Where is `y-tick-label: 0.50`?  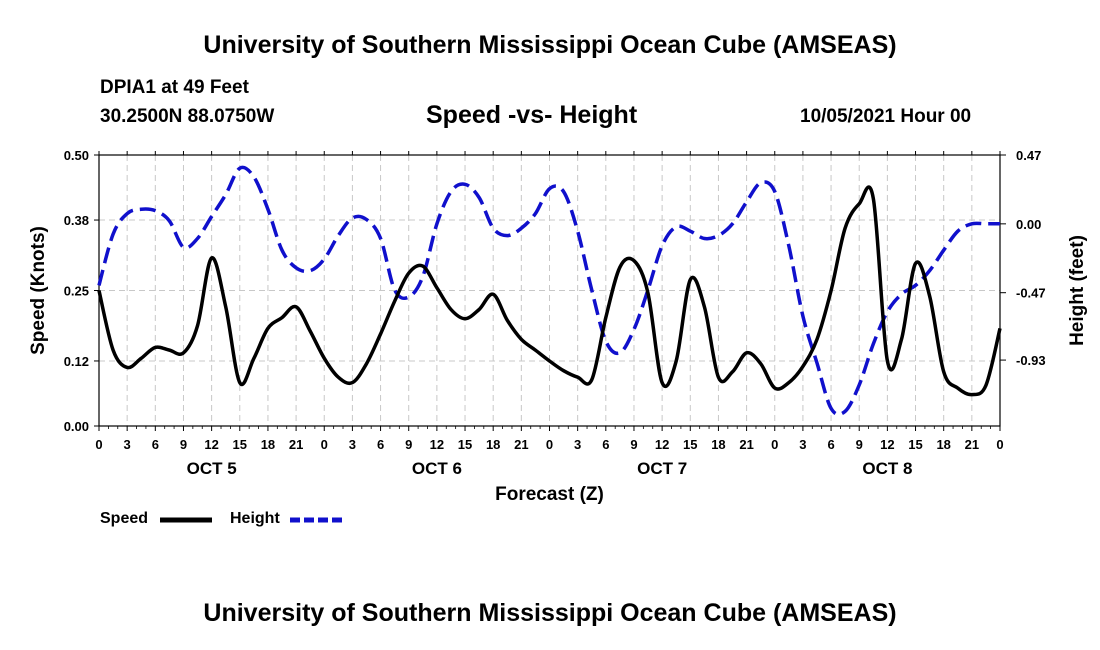 y-tick-label: 0.50 is located at coordinates (76, 155).